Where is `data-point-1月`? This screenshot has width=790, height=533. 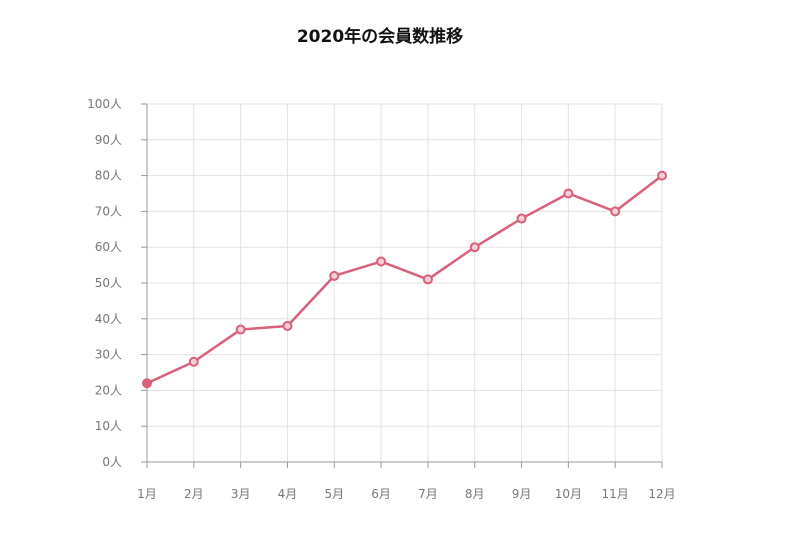 data-point-1月 is located at coordinates (147, 383).